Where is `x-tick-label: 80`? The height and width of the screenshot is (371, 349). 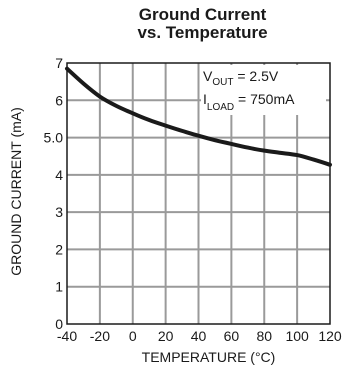
x-tick-label: 80 is located at coordinates (264, 336).